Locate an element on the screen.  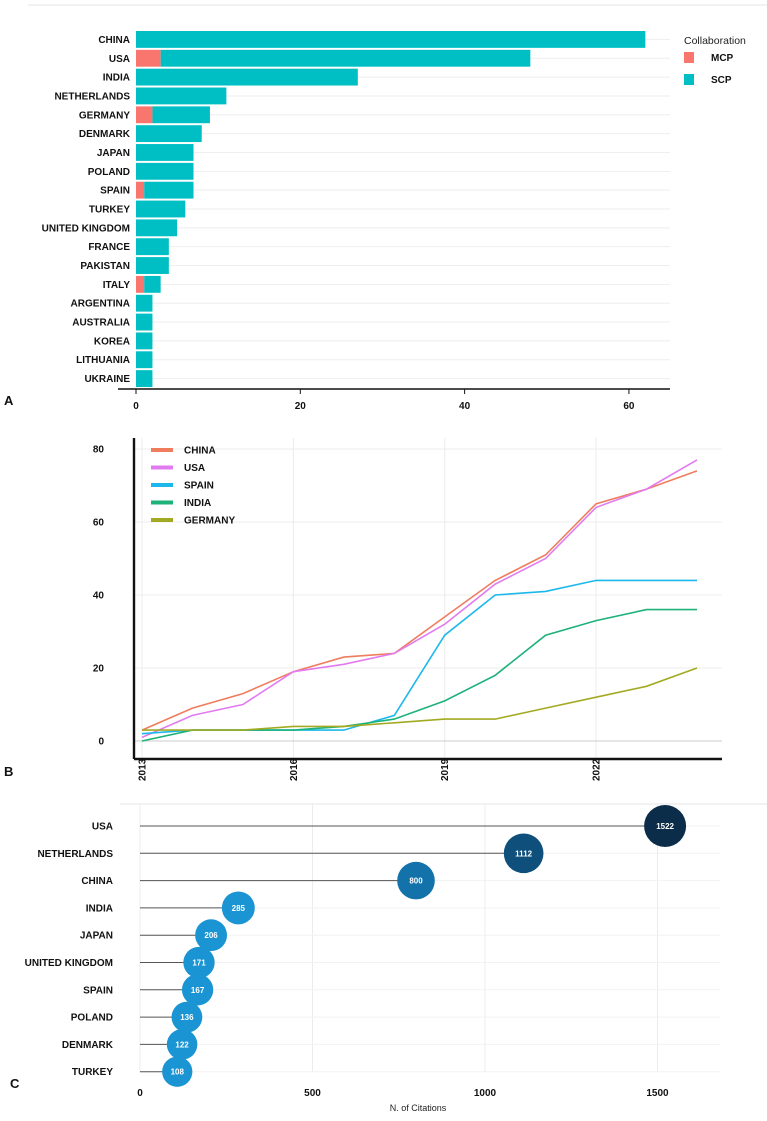
x-tick-label-2022: 2022 is located at coordinates (597, 769).